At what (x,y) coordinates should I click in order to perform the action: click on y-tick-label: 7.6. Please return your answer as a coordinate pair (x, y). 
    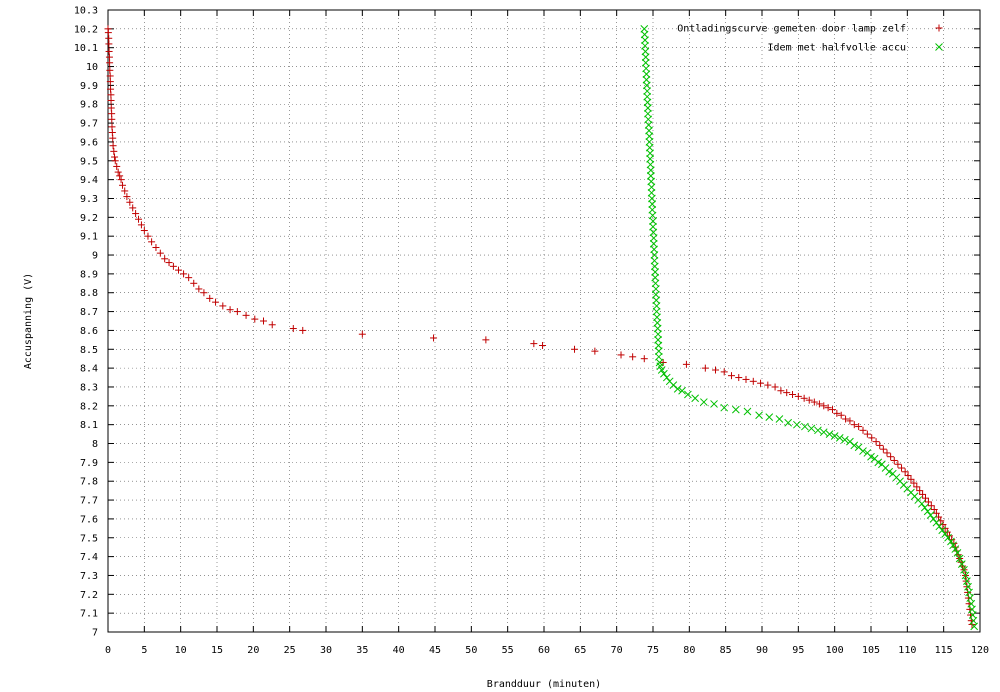
    Looking at the image, I should click on (89, 519).